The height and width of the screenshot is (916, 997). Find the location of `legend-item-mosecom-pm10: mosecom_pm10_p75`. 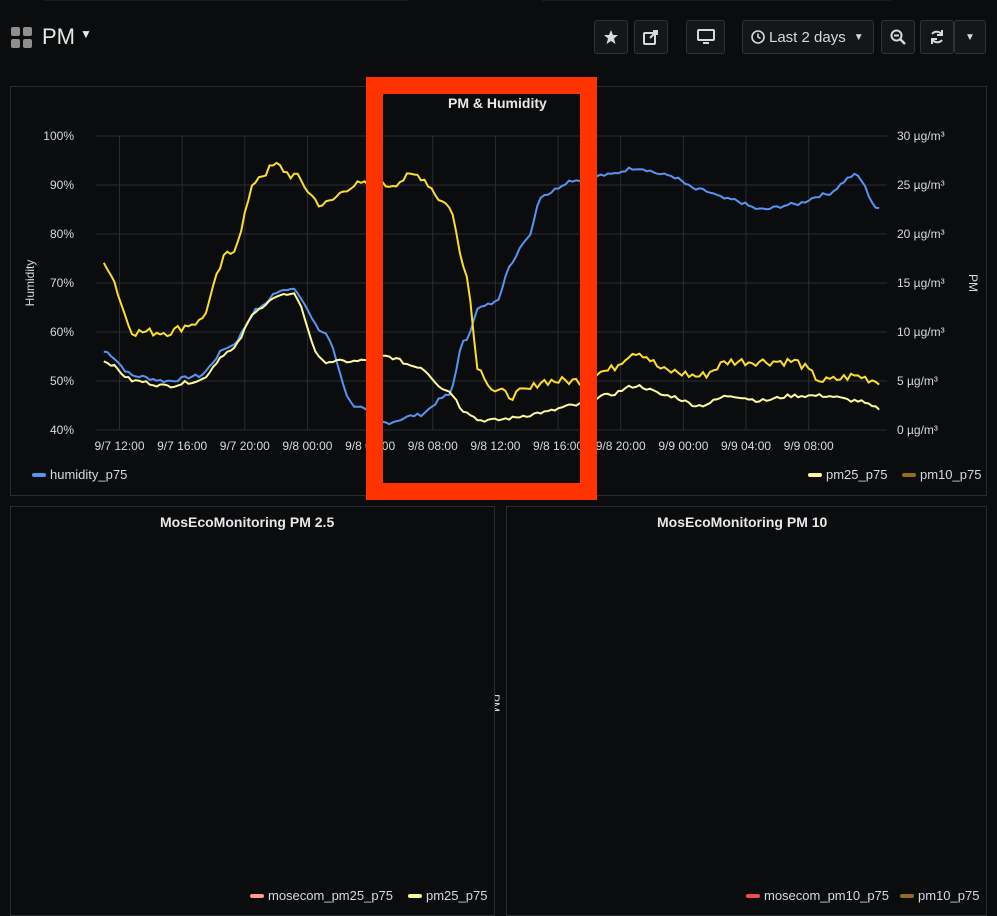

legend-item-mosecom-pm10: mosecom_pm10_p75 is located at coordinates (817, 895).